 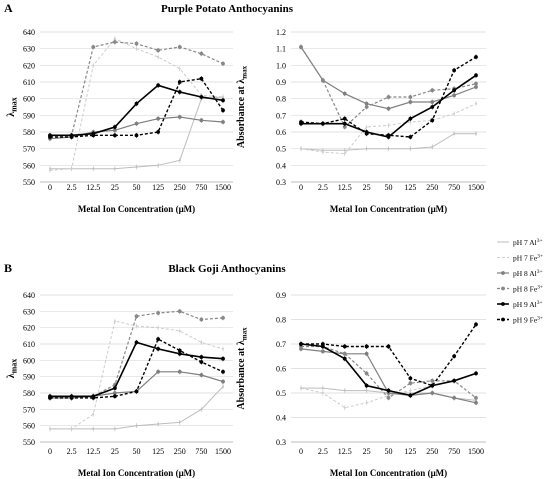 What do you see at coordinates (528, 320) in the screenshot?
I see `legend-label: pH 9 Fe3+` at bounding box center [528, 320].